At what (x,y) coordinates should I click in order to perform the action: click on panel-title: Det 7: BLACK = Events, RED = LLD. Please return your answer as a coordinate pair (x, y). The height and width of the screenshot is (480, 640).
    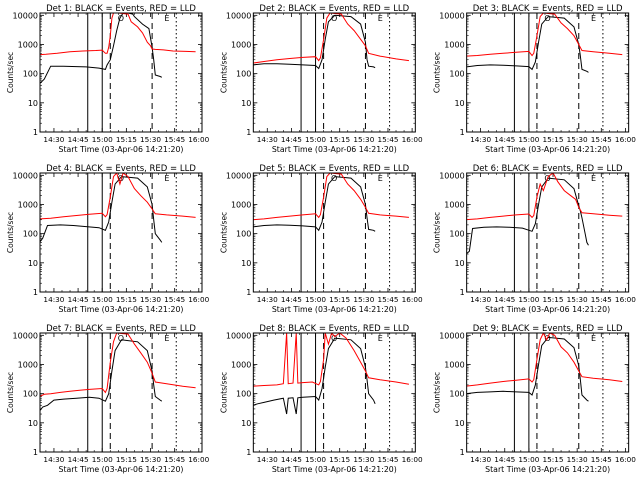
    Looking at the image, I should click on (121, 329).